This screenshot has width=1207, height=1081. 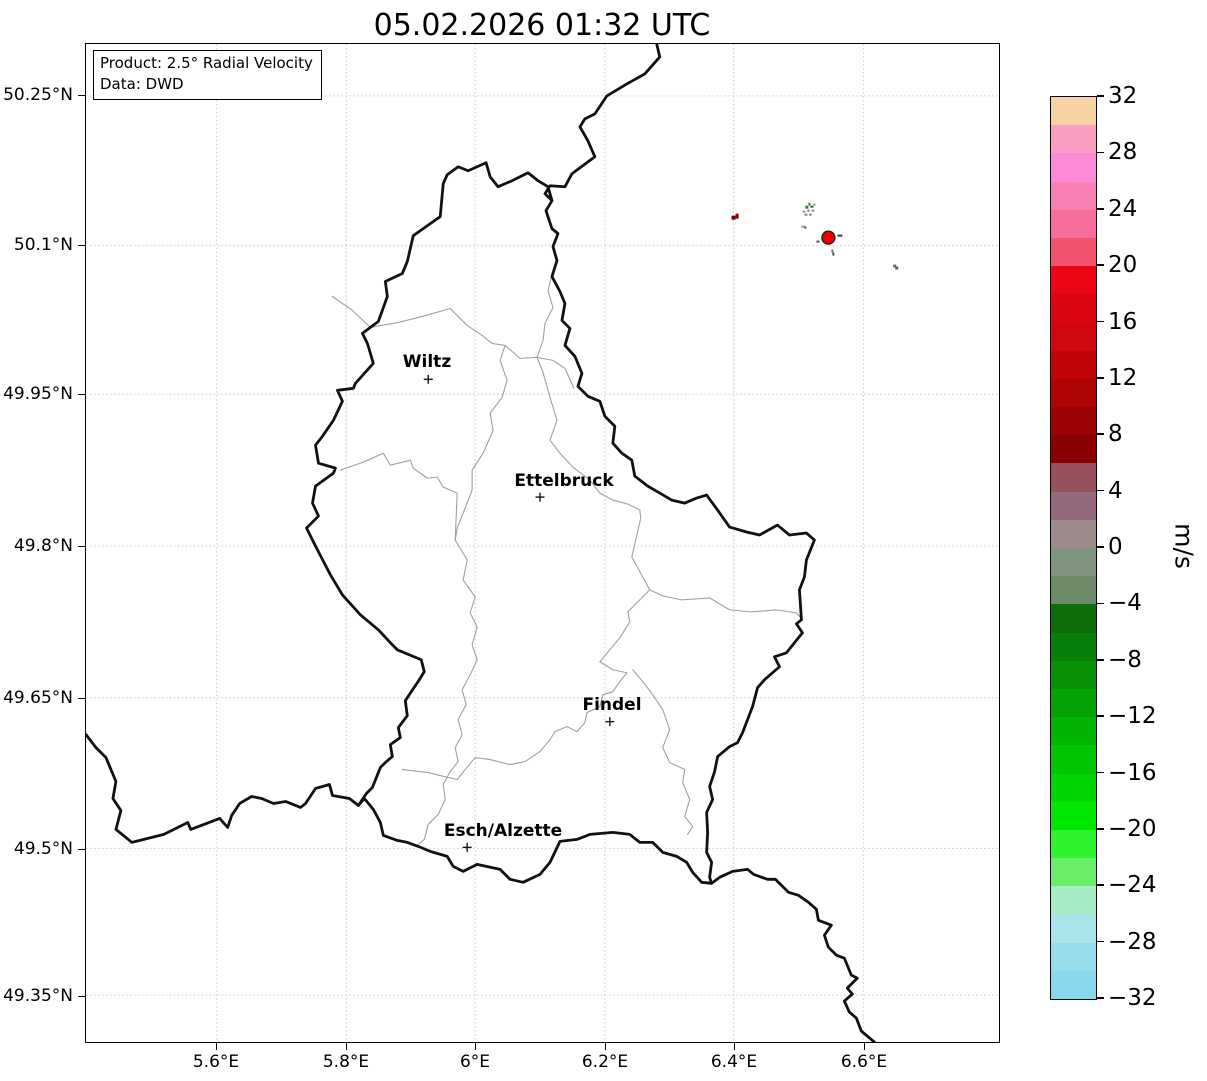 I want to click on x-axis-tick-label: 6.4°E, so click(x=734, y=1062).